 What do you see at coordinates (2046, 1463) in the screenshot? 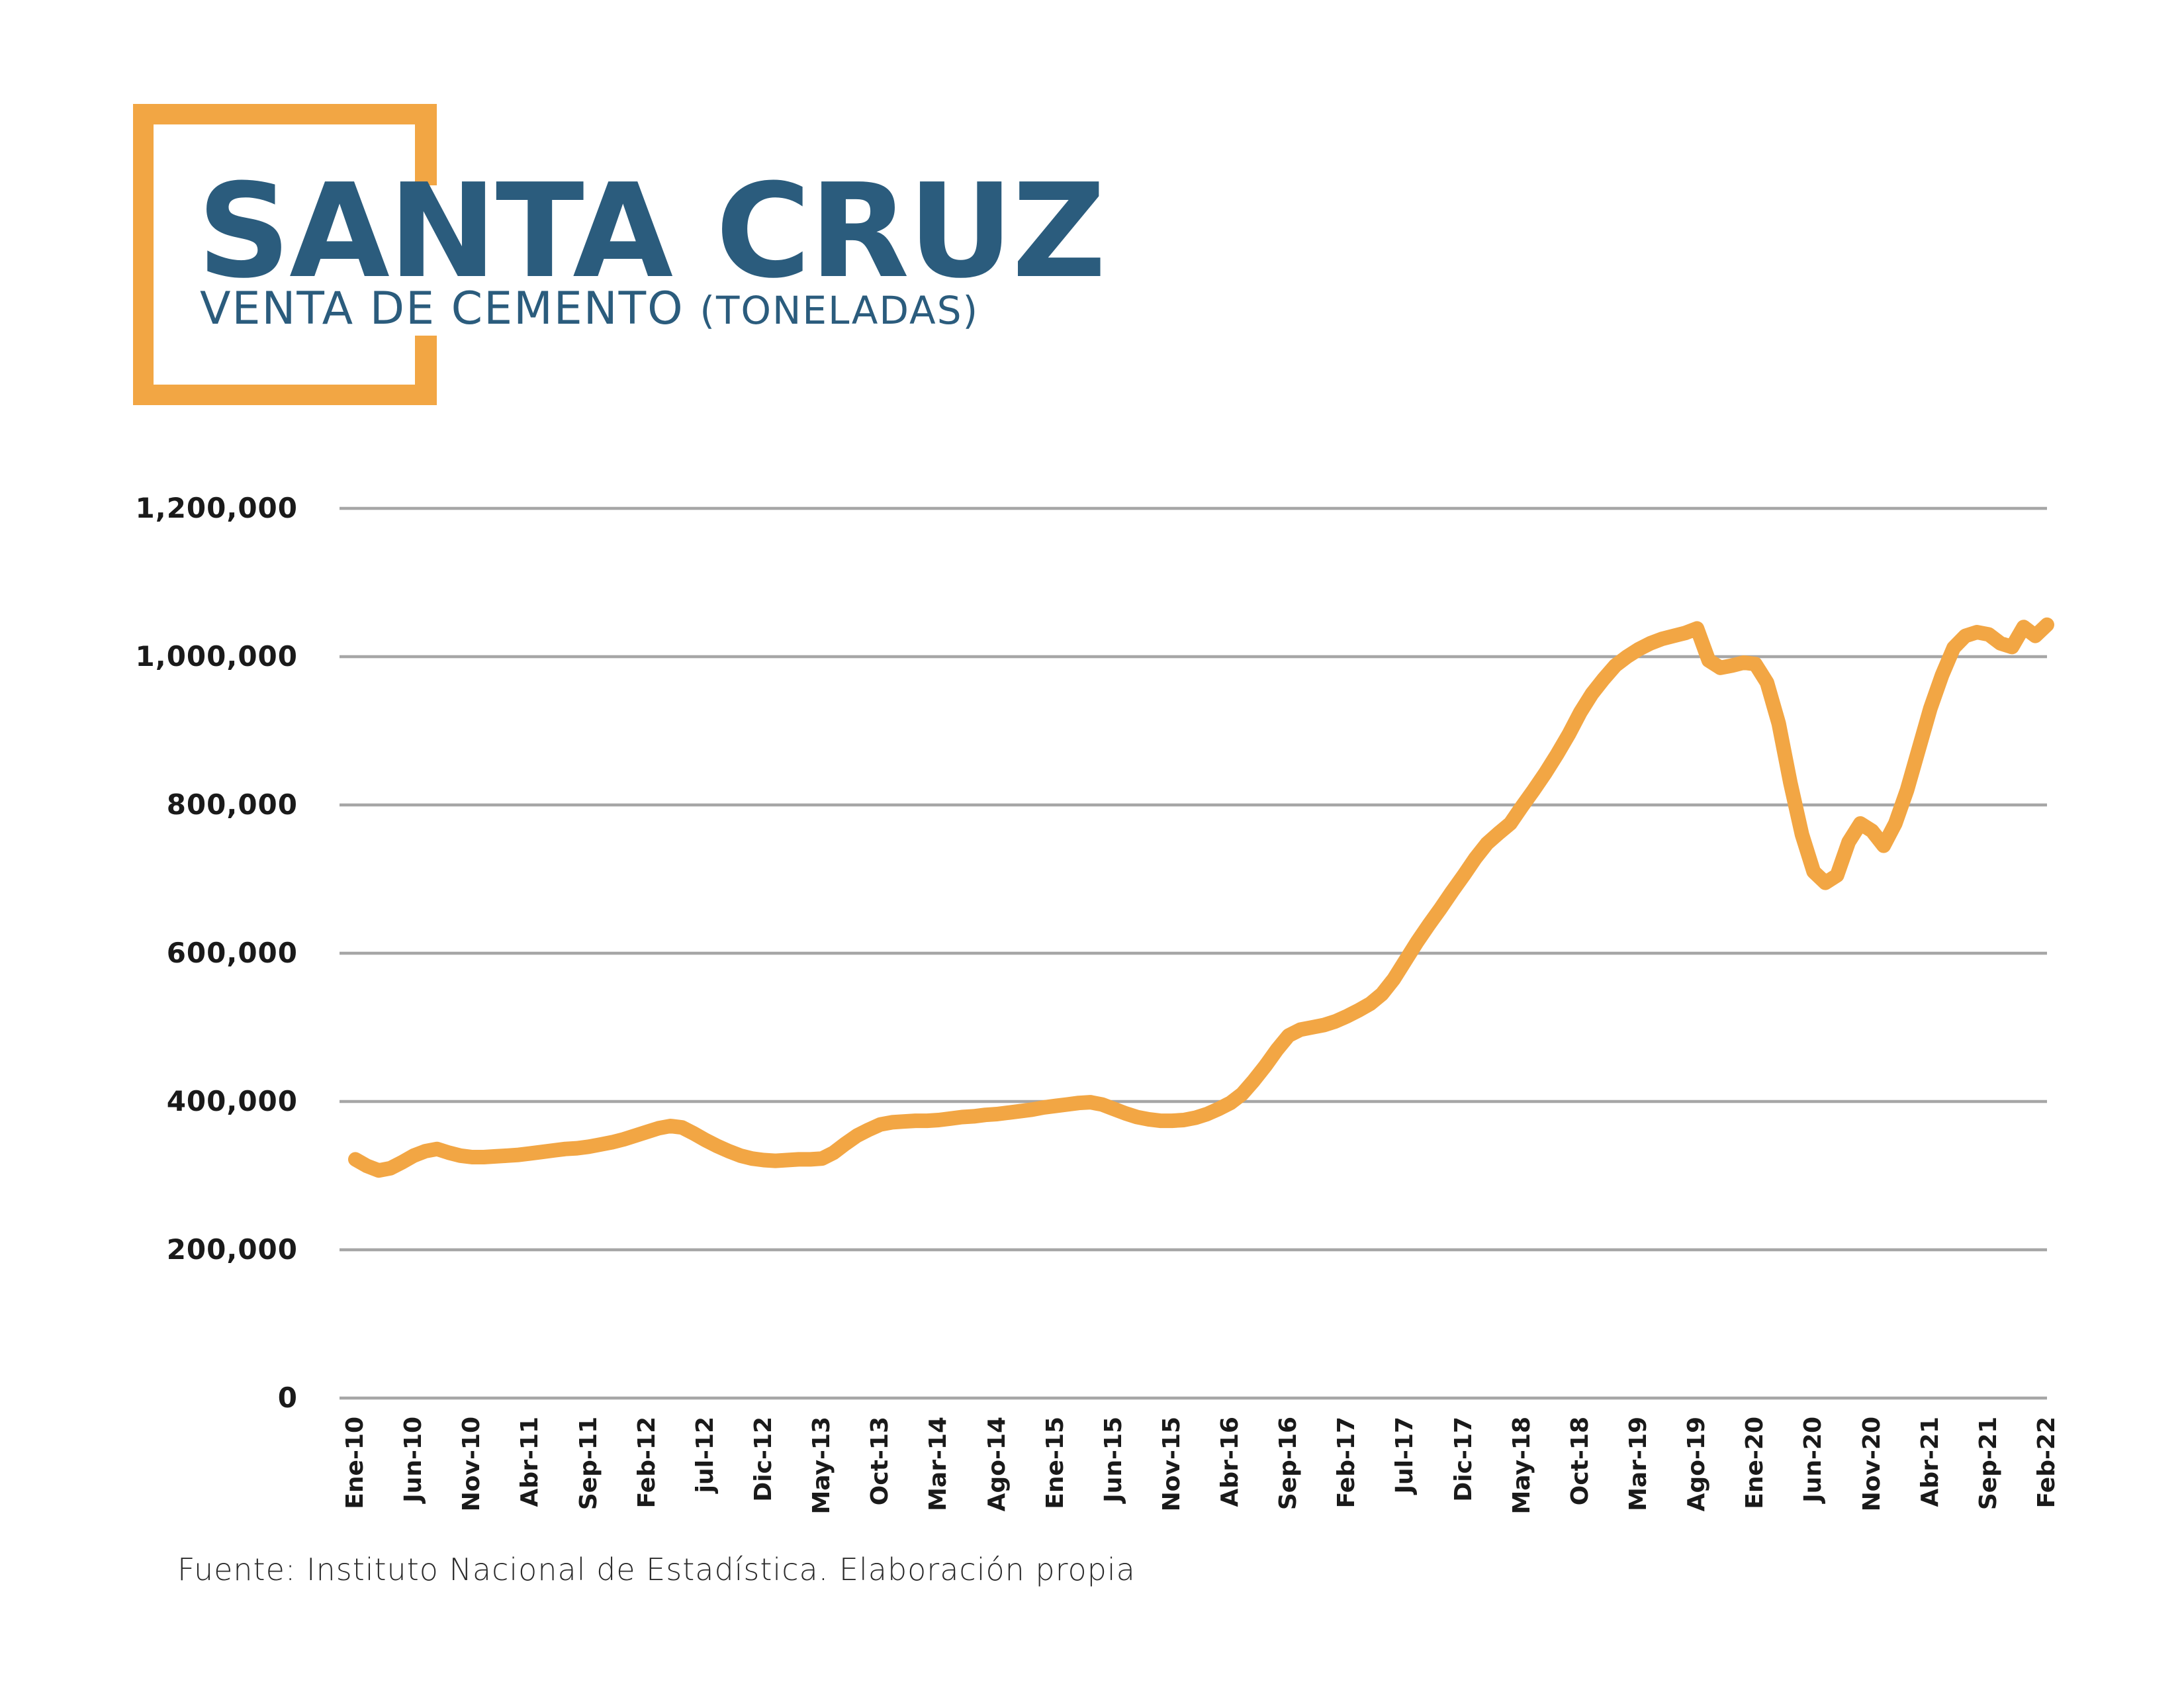
I see `x-tick-label: Feb-22` at bounding box center [2046, 1463].